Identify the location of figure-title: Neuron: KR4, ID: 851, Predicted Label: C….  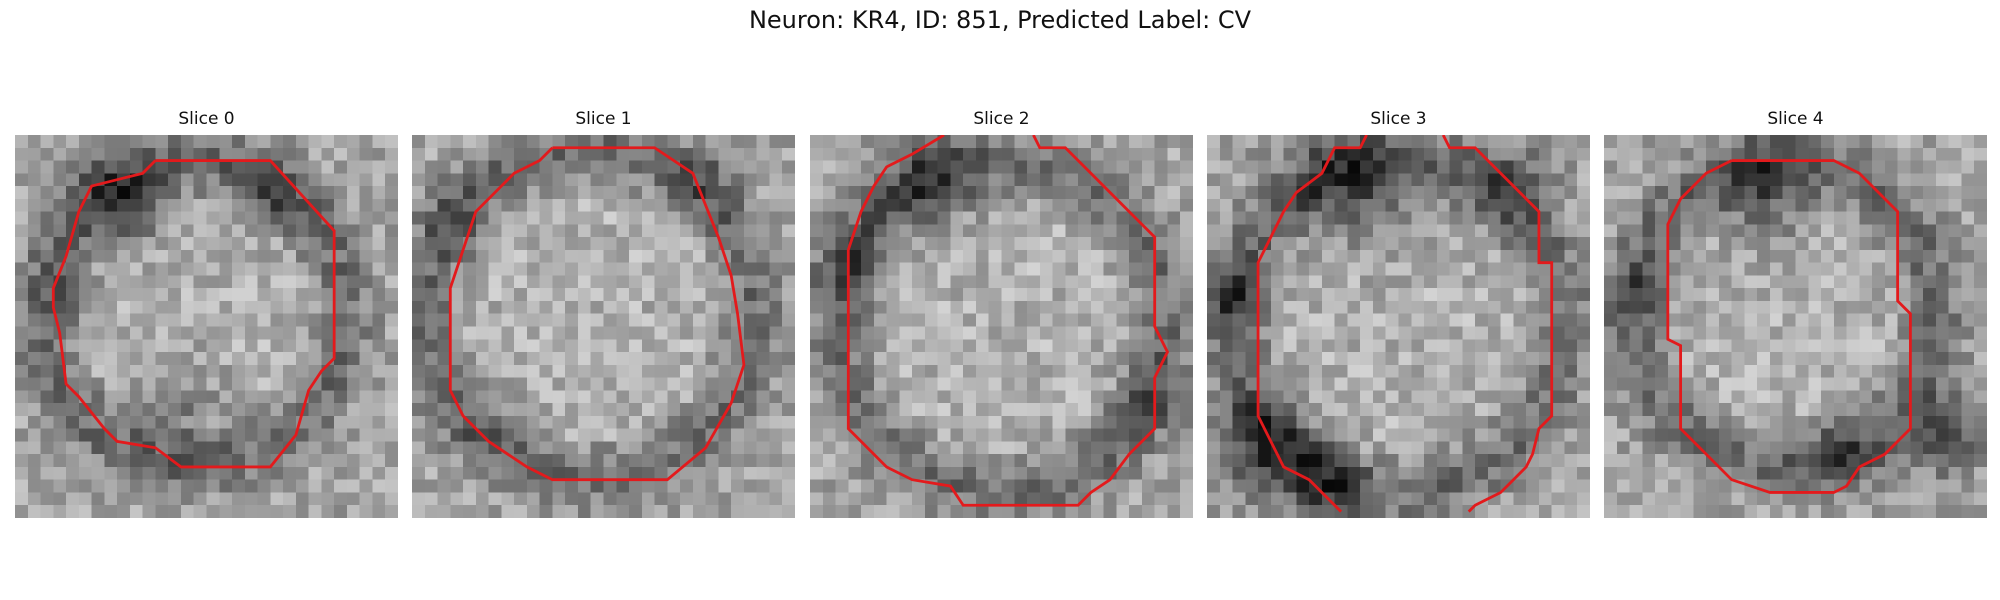
(1000, 20).